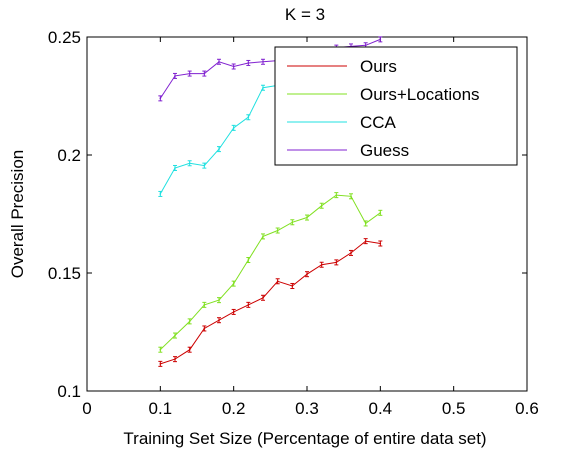 The height and width of the screenshot is (452, 581). Describe the element at coordinates (420, 94) in the screenshot. I see `legend-label: Ours+Locations` at that location.